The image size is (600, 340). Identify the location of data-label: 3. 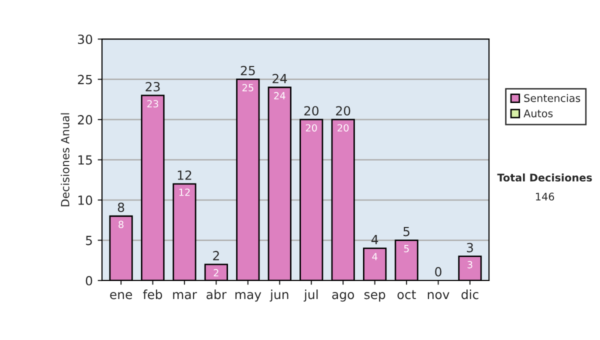
(470, 264).